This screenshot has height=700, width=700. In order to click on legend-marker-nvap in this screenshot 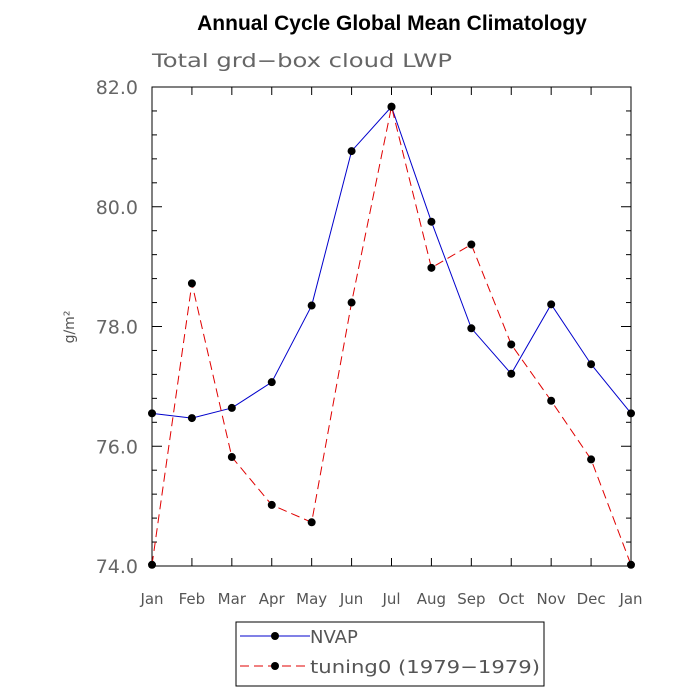, I will do `click(275, 636)`.